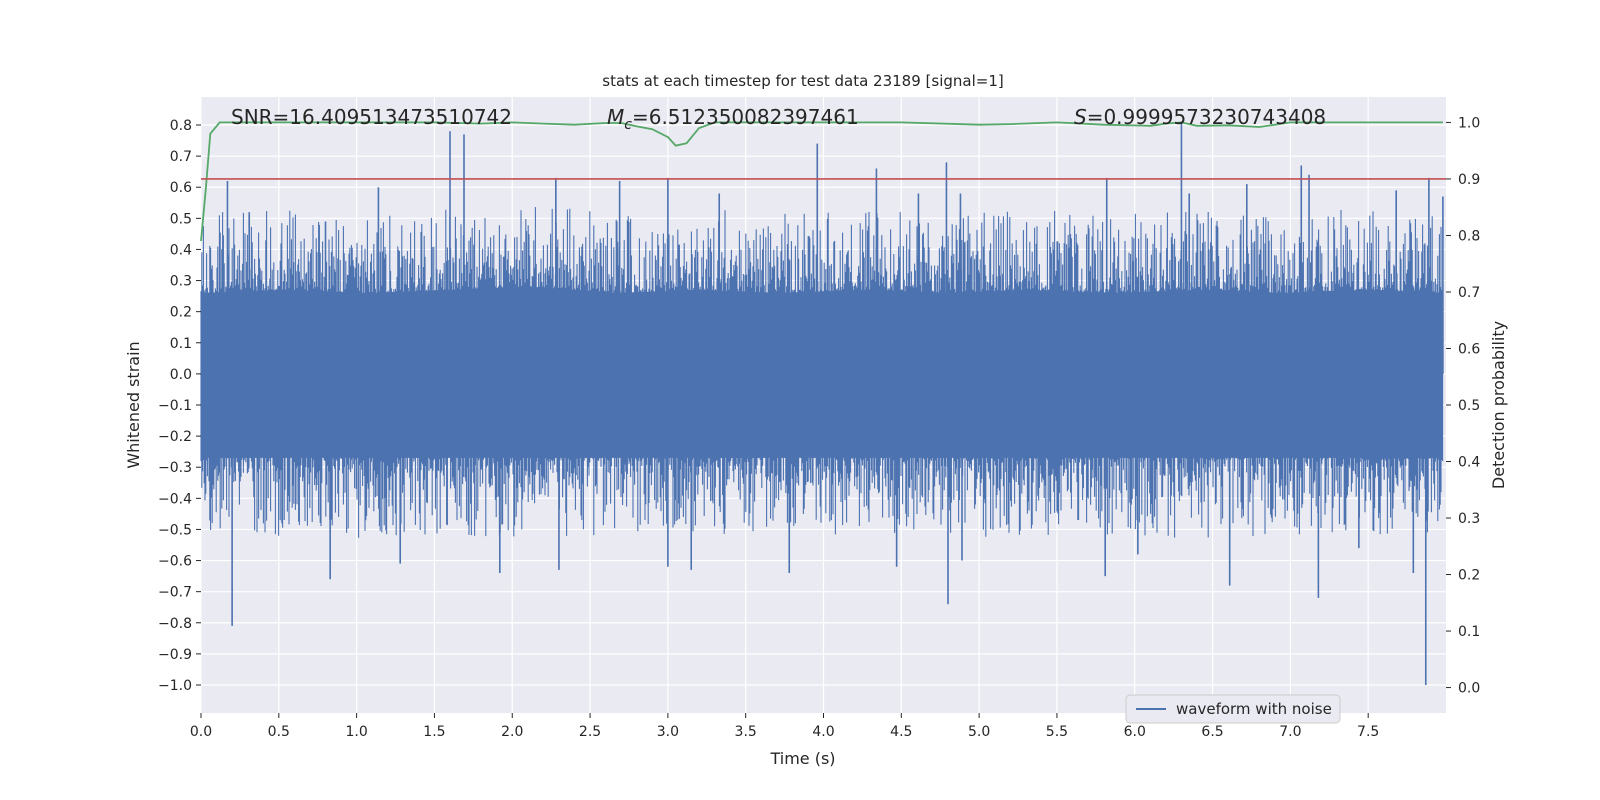 The height and width of the screenshot is (800, 1600). Describe the element at coordinates (175, 593) in the screenshot. I see `y-tick-label: −0.7` at that location.